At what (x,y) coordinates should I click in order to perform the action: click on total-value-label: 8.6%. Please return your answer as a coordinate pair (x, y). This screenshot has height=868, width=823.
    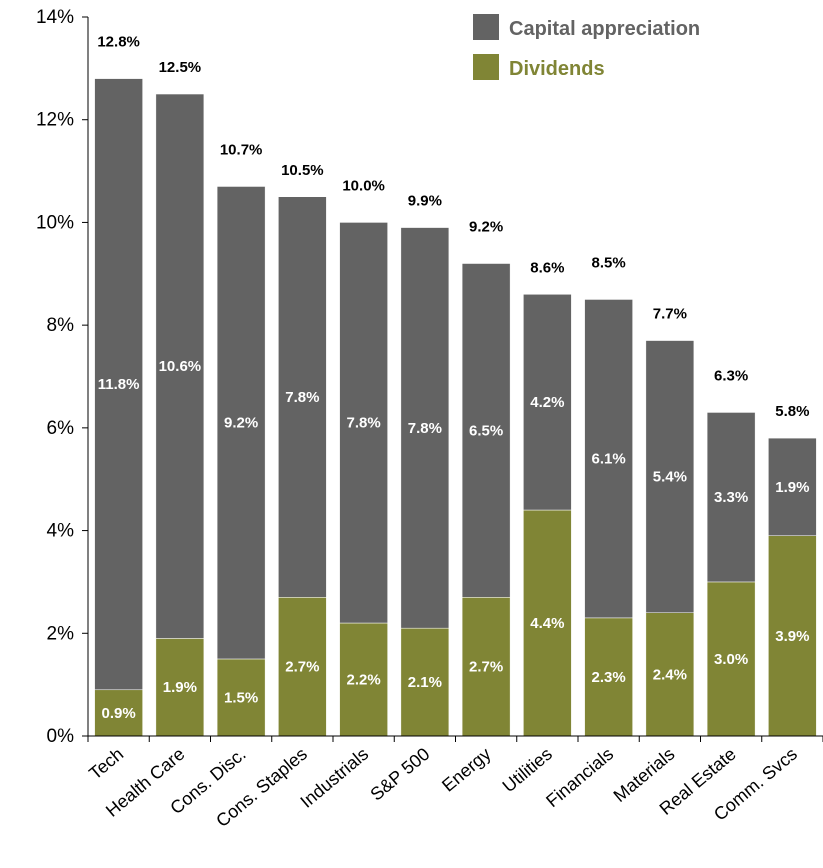
    Looking at the image, I should click on (547, 267).